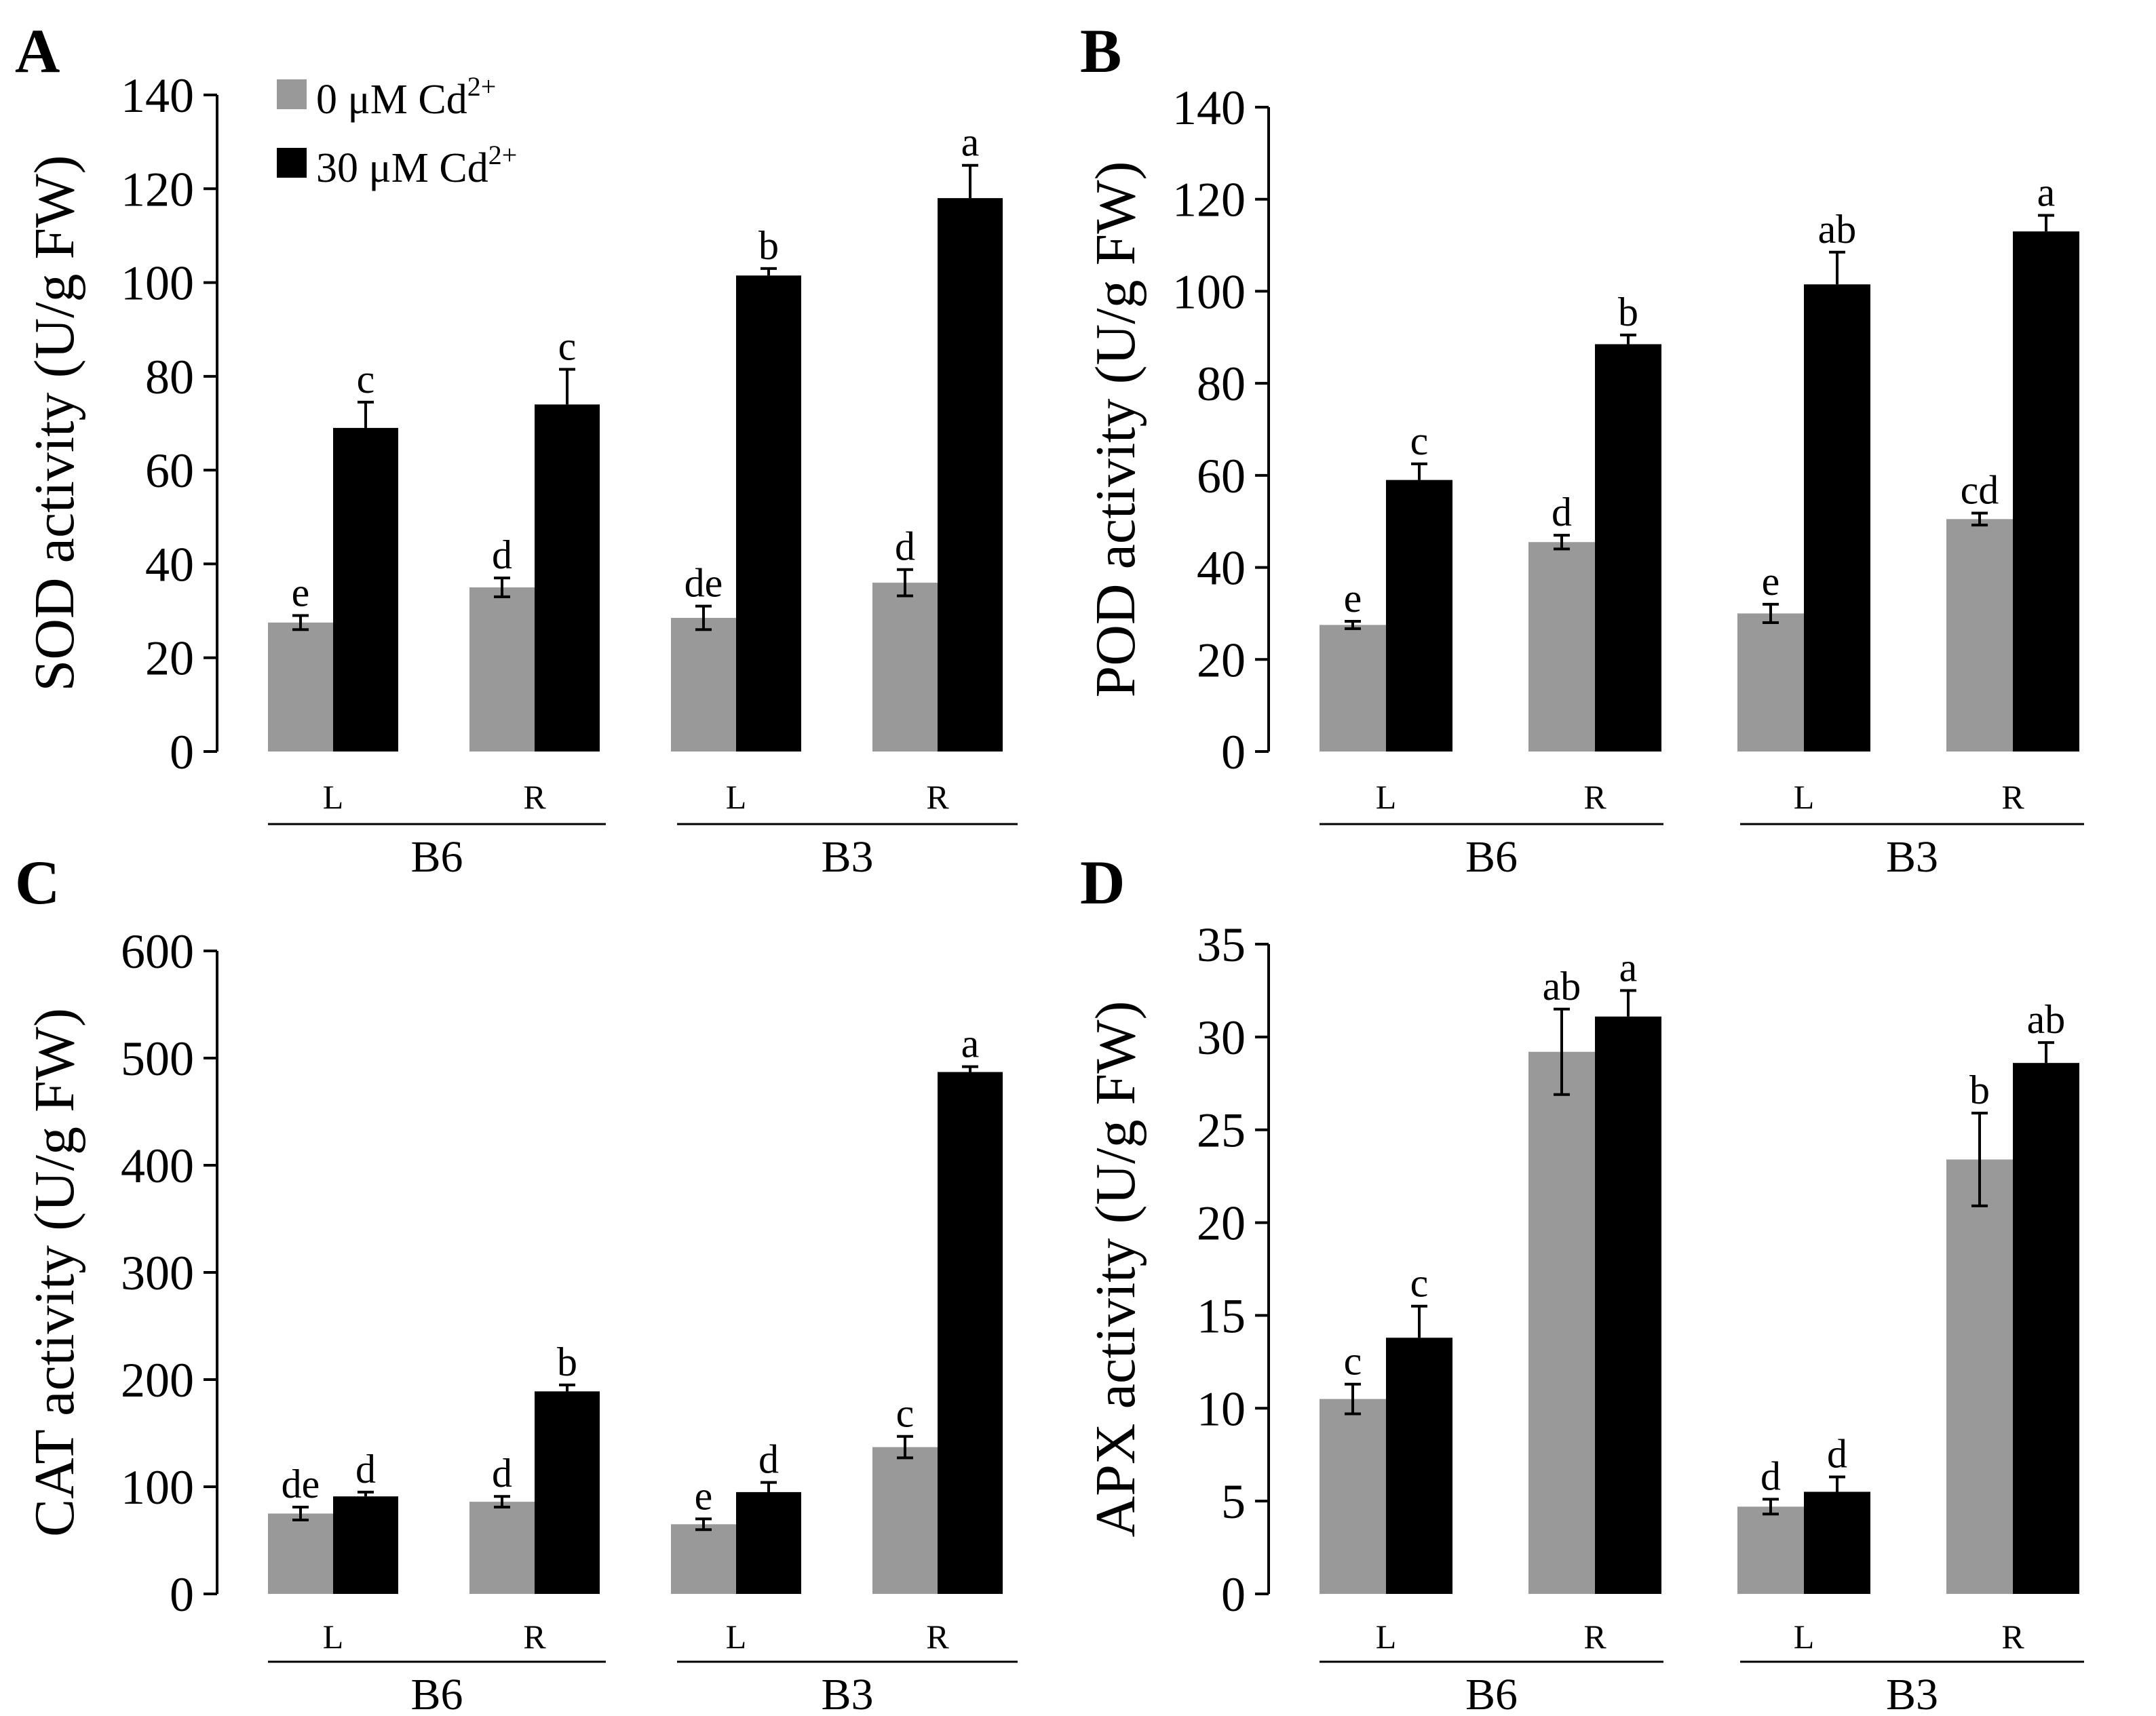 This screenshot has width=2156, height=1716. I want to click on y-tick-label: 120, so click(1209, 200).